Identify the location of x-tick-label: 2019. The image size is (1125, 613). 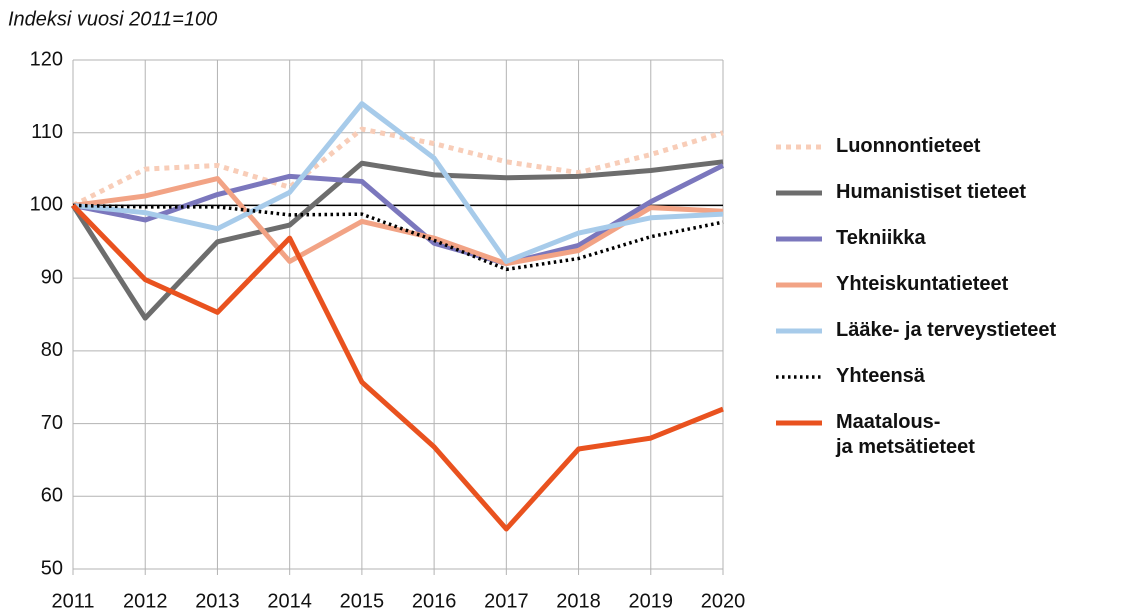
(651, 601).